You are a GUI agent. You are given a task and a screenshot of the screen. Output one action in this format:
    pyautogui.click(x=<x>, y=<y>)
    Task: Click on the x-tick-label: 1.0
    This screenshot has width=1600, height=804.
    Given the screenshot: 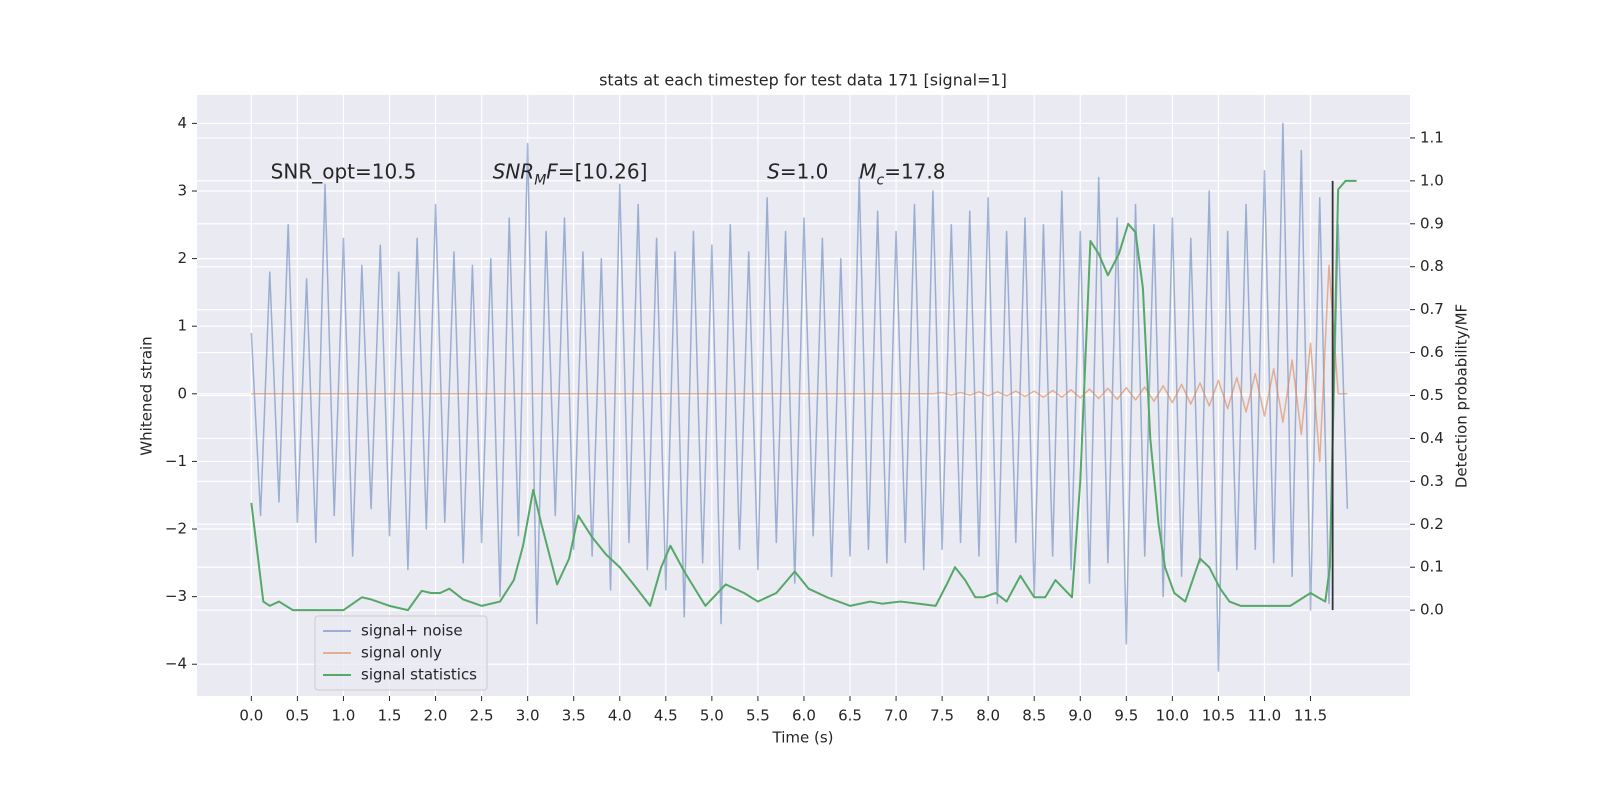 What is the action you would take?
    pyautogui.click(x=344, y=716)
    